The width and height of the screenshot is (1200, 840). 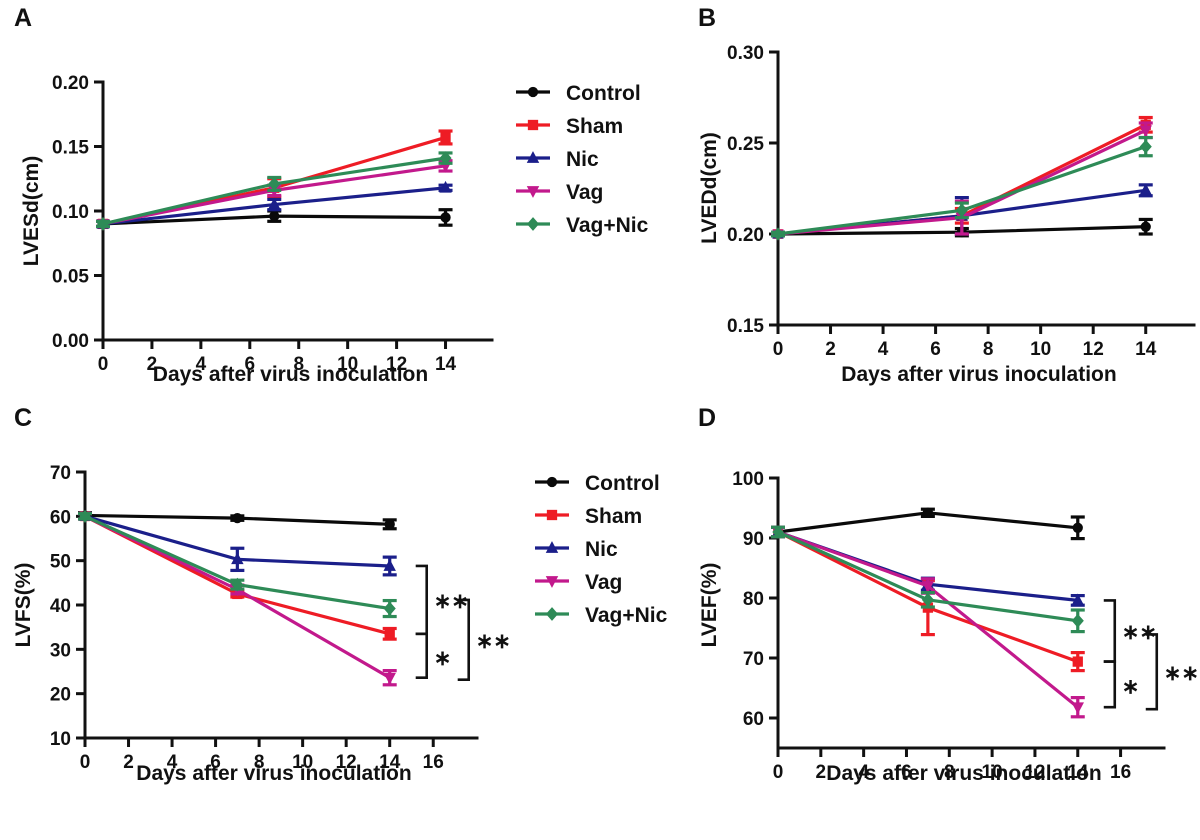 I want to click on legend-label: Vag, so click(x=603, y=582).